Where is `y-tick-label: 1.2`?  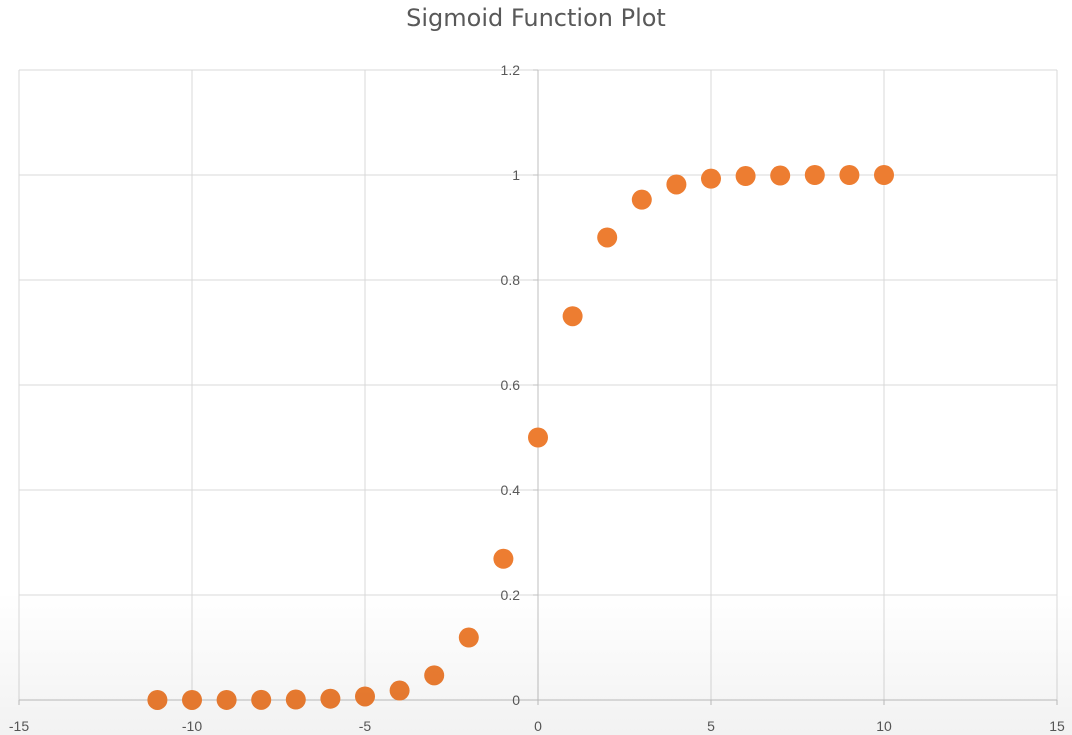 y-tick-label: 1.2 is located at coordinates (511, 70).